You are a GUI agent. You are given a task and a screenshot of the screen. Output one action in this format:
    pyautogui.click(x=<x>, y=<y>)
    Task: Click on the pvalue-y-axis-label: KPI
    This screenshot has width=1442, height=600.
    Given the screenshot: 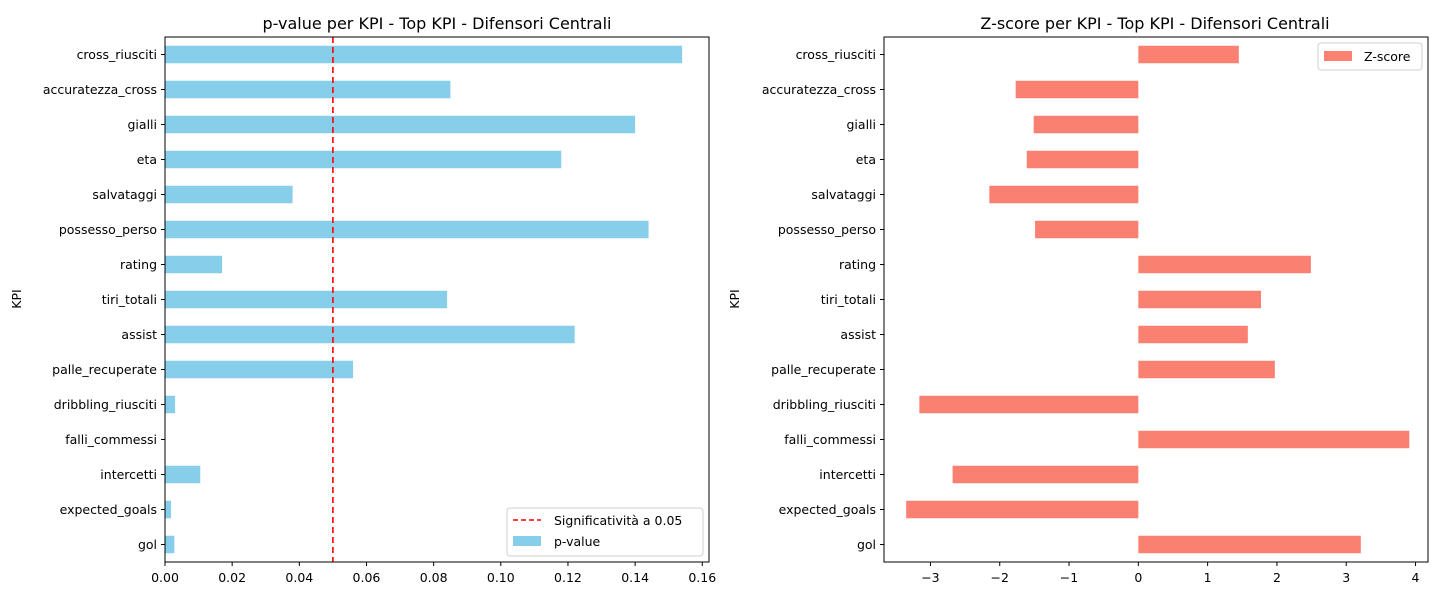 What is the action you would take?
    pyautogui.click(x=16, y=298)
    